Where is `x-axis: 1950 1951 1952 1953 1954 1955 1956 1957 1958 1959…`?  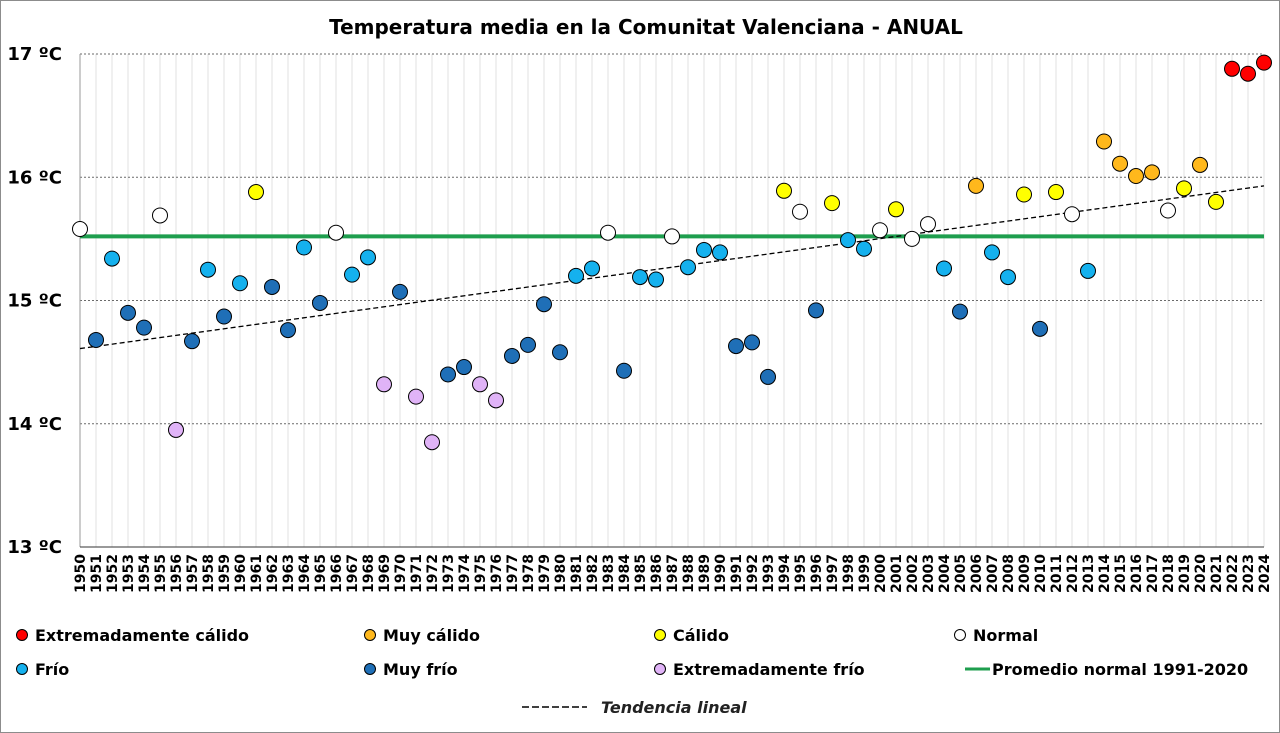 x-axis: 1950 1951 1952 1953 1954 1955 1956 1957 1958 1959… is located at coordinates (673, 573).